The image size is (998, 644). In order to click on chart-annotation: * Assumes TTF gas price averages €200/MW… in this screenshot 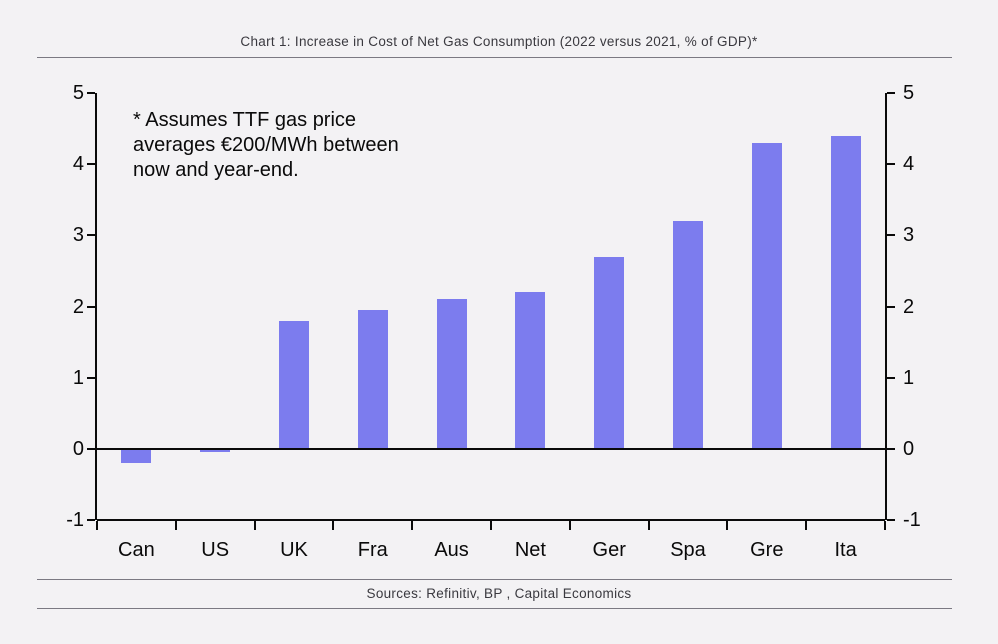, I will do `click(266, 145)`.